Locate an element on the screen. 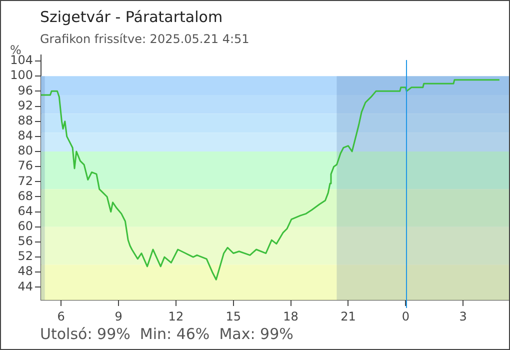 This screenshot has height=350, width=510. x-tick-label: 15 is located at coordinates (234, 316).